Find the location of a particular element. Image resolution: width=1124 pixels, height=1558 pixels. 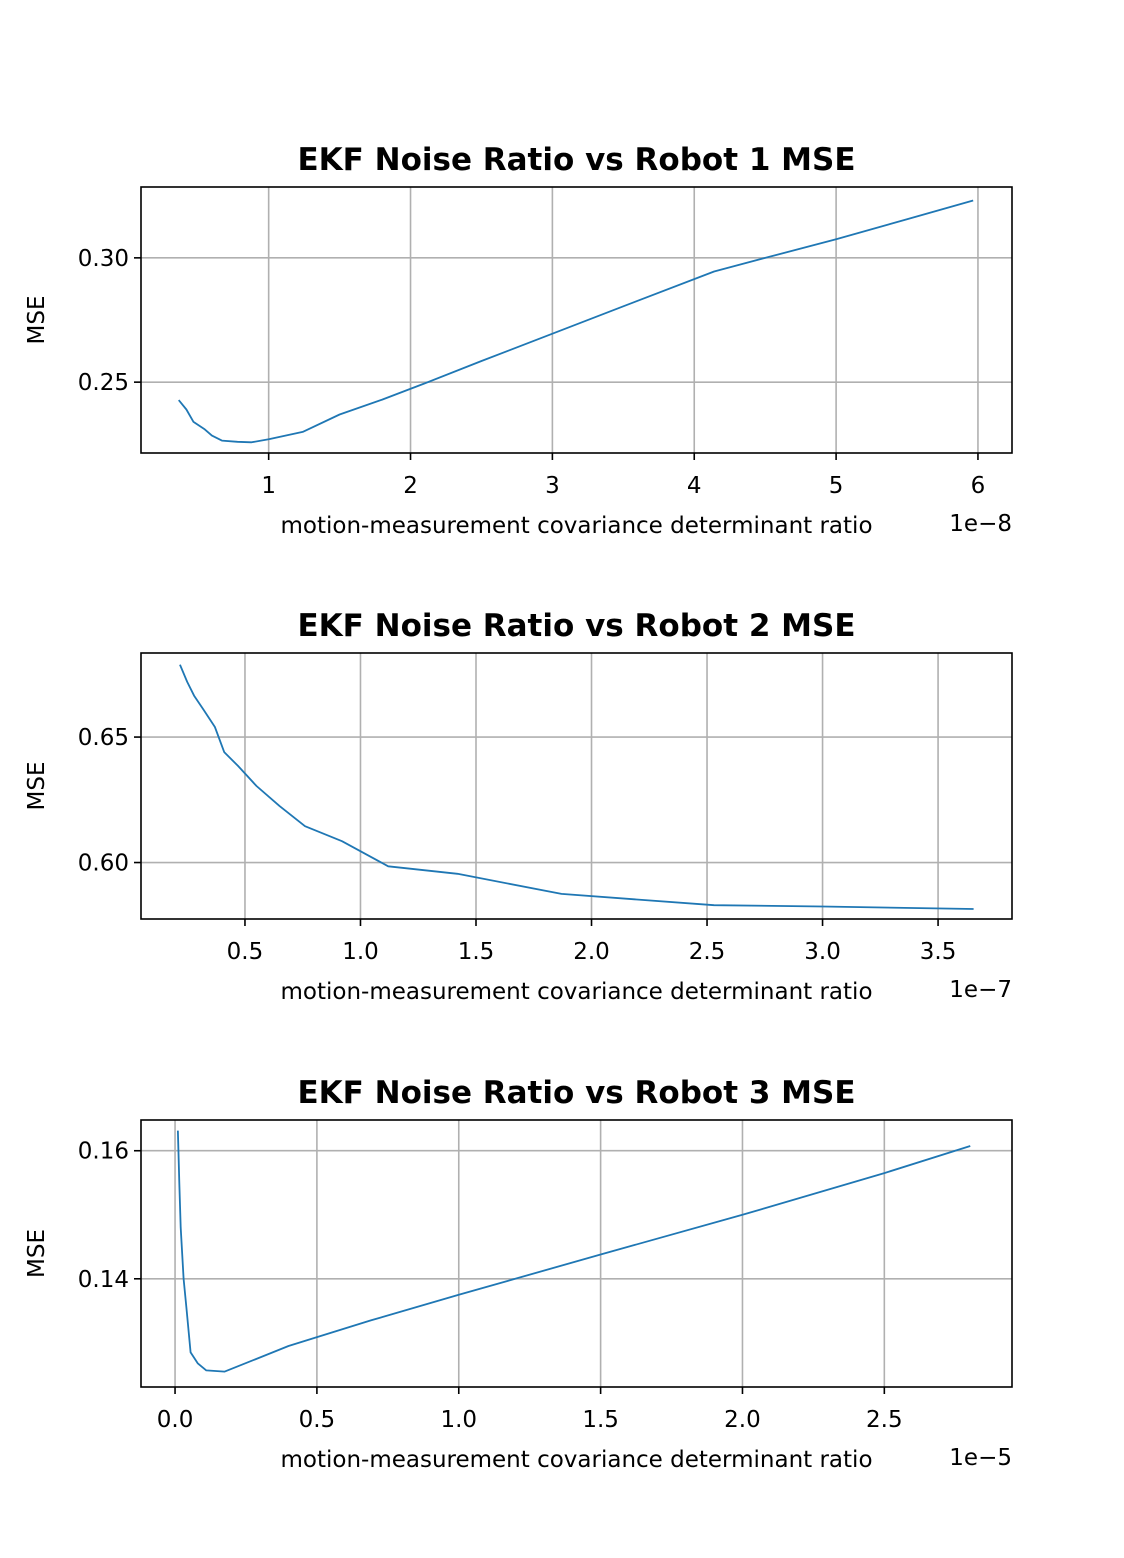

y-tick-label: 0.16 is located at coordinates (103, 1152).